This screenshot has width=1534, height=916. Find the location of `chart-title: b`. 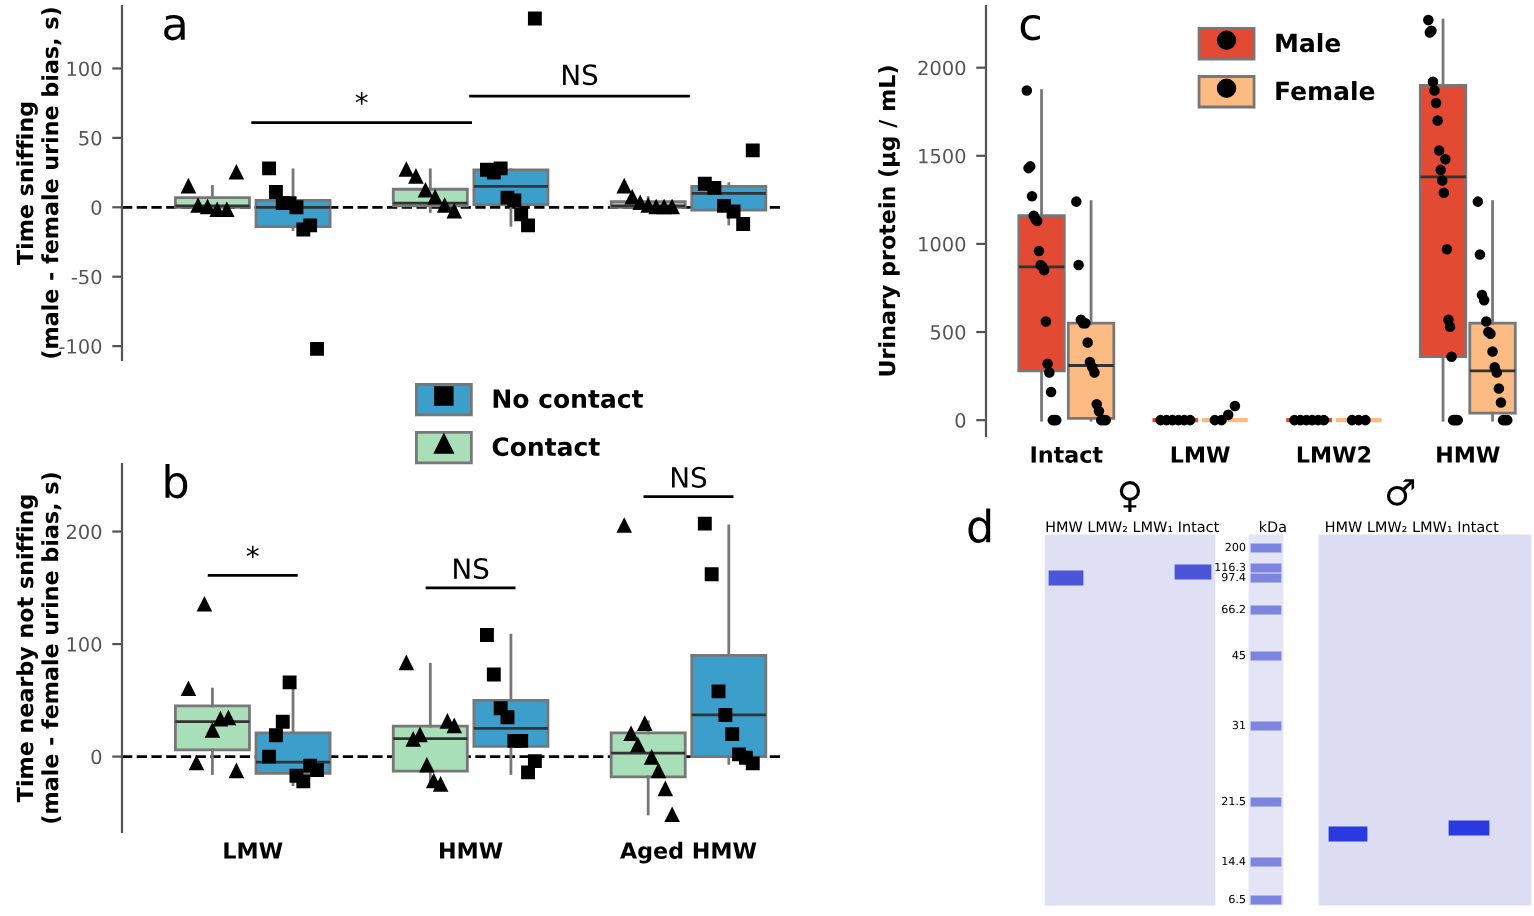

chart-title: b is located at coordinates (176, 481).